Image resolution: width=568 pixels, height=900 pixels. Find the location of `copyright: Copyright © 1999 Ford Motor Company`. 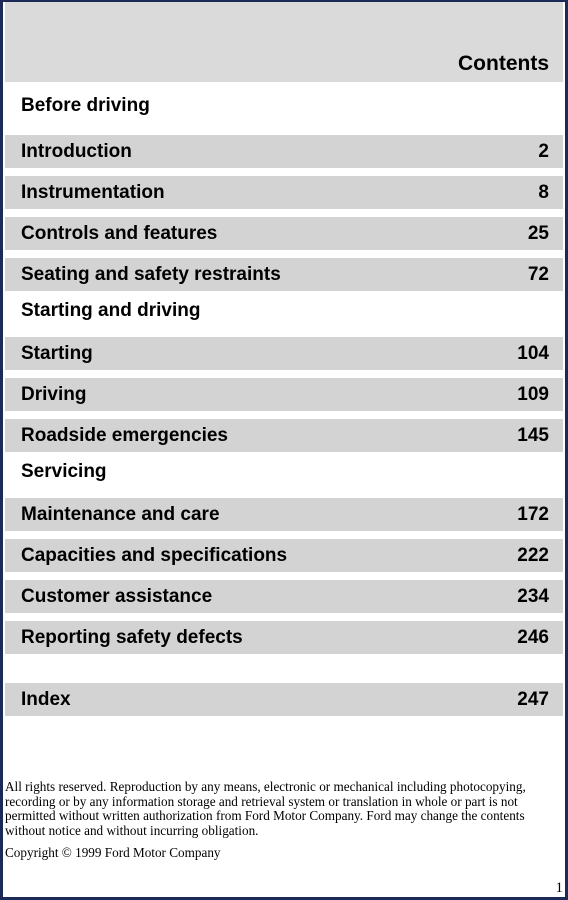

copyright: Copyright © 1999 Ford Motor Company is located at coordinates (113, 852).